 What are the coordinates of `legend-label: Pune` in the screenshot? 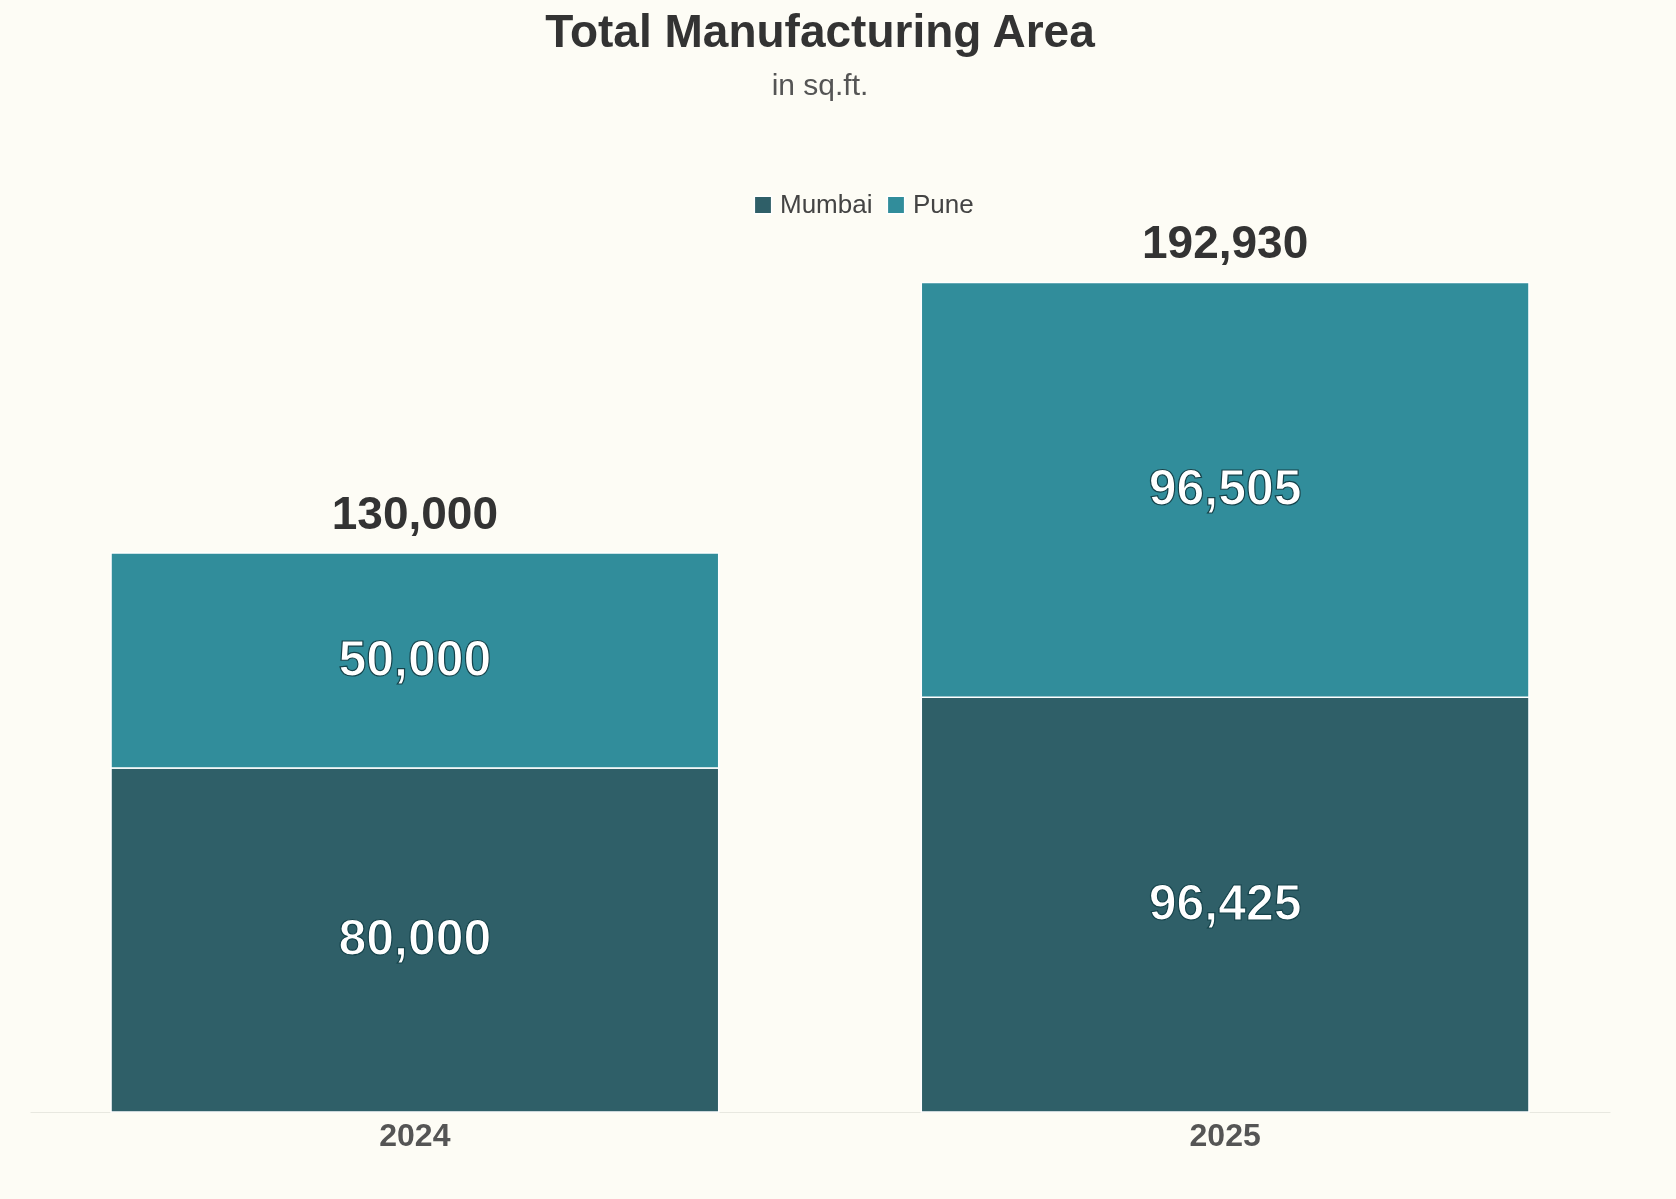 It's located at (943, 204).